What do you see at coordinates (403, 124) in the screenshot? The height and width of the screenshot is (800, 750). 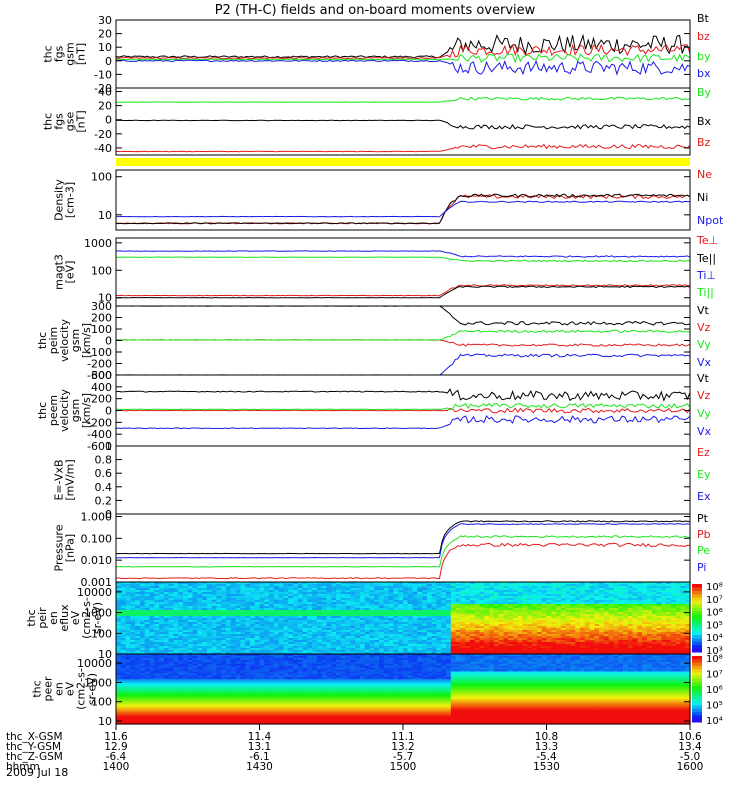 I see `series-line-Bx` at bounding box center [403, 124].